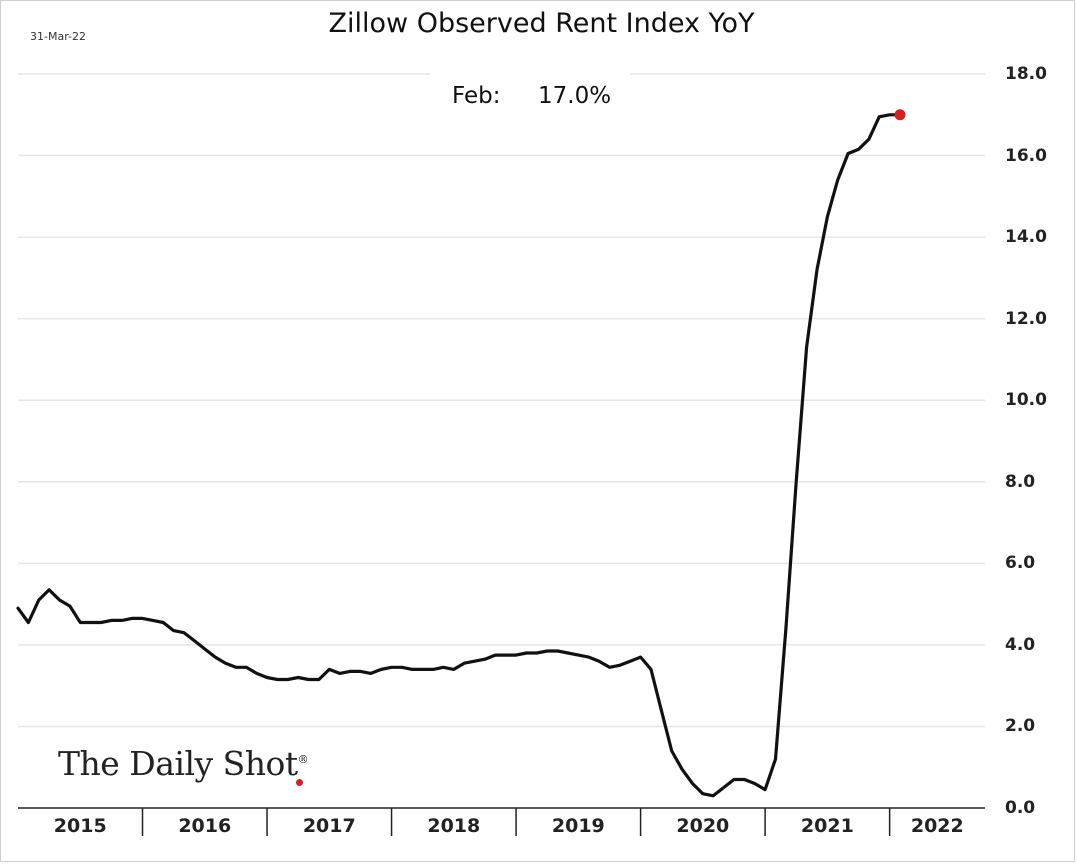 This screenshot has width=1077, height=864. What do you see at coordinates (476, 96) in the screenshot?
I see `annotation-label: Feb:` at bounding box center [476, 96].